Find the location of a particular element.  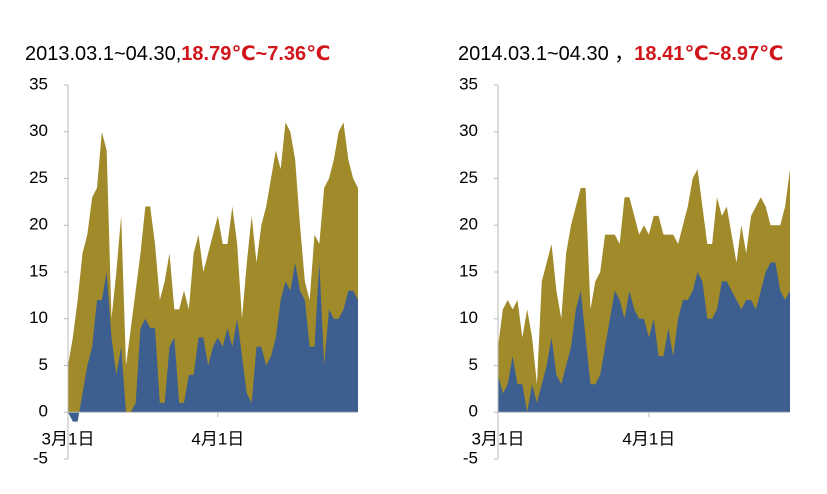

title-highlight: 18.41℃~8.97℃ is located at coordinates (708, 54).